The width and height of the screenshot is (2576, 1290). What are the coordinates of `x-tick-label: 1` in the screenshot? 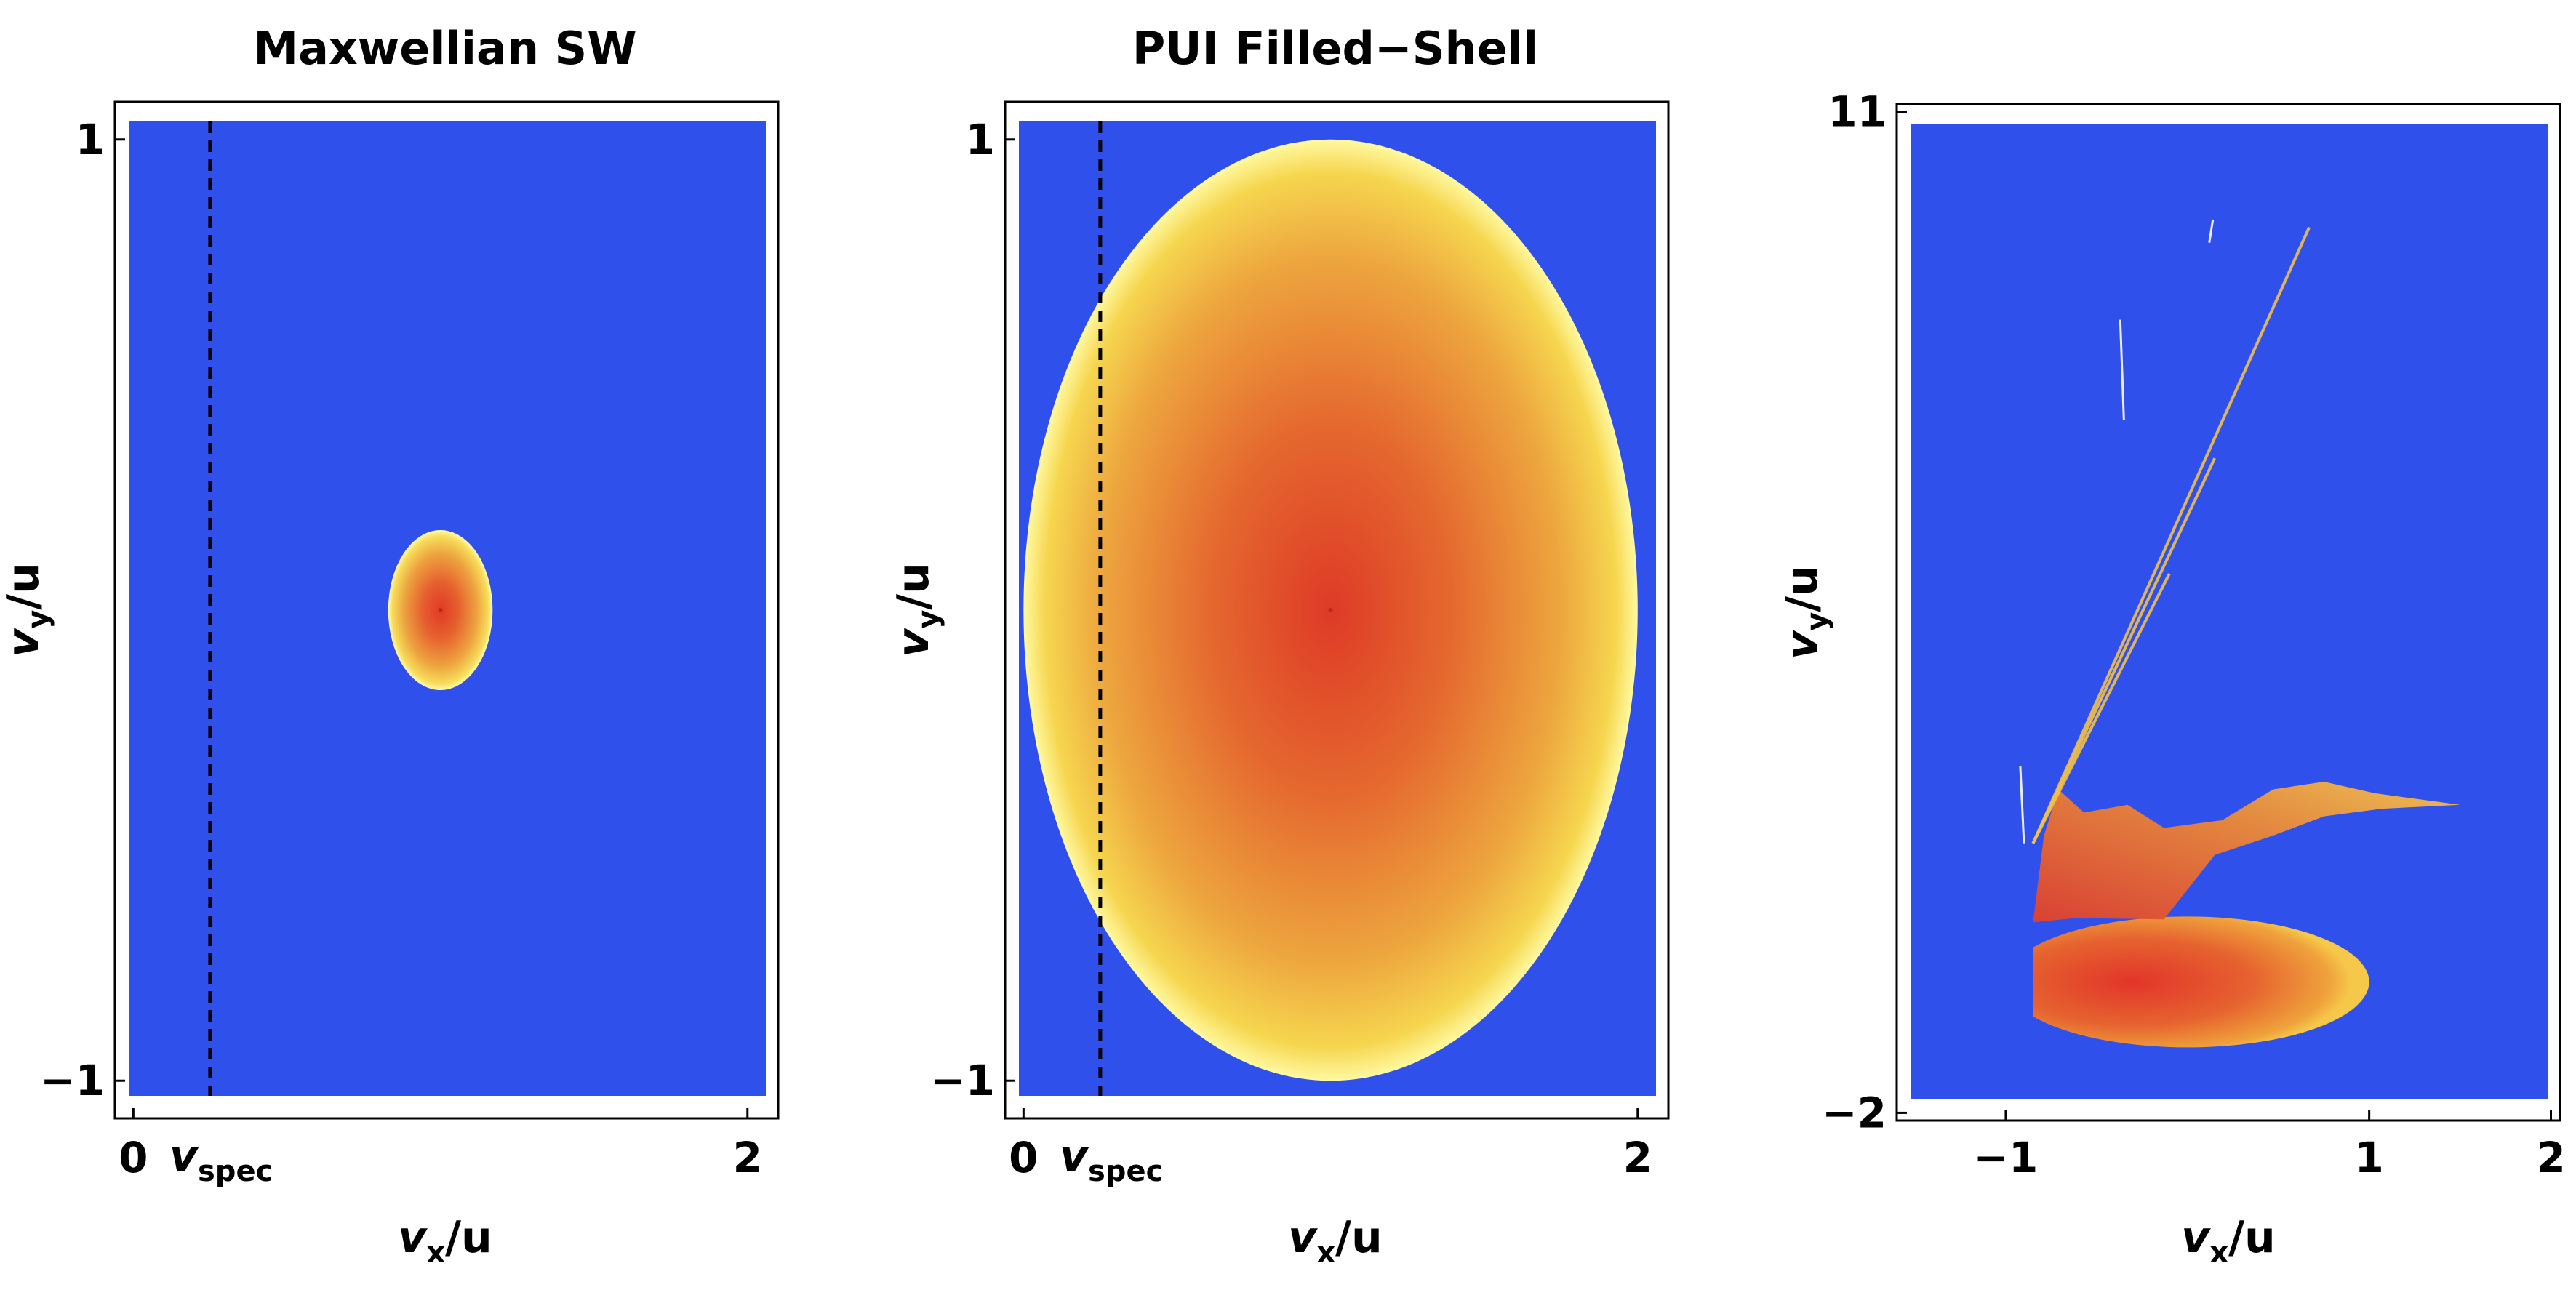 It's located at (2368, 1157).